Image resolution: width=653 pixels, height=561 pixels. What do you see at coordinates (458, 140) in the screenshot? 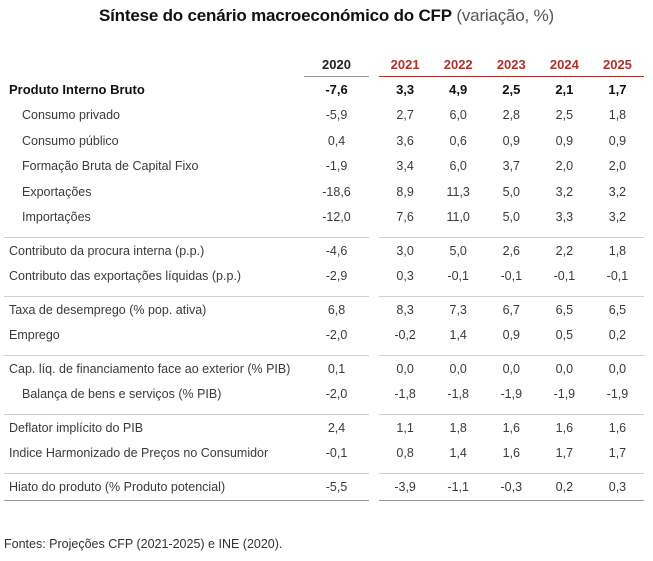
I see `cell-value: 0,6` at bounding box center [458, 140].